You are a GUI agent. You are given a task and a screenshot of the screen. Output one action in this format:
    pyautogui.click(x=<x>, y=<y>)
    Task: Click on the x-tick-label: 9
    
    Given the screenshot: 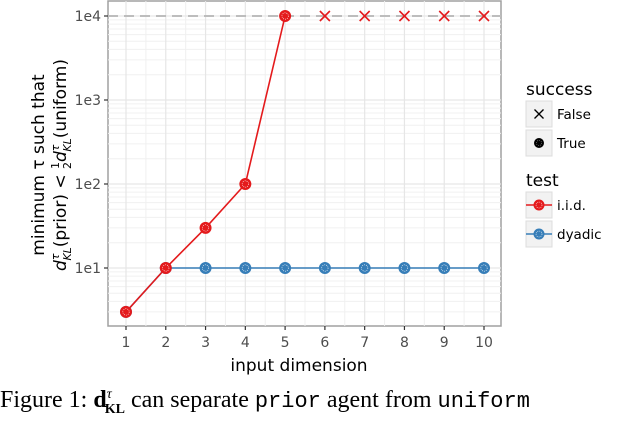 What is the action you would take?
    pyautogui.click(x=444, y=343)
    